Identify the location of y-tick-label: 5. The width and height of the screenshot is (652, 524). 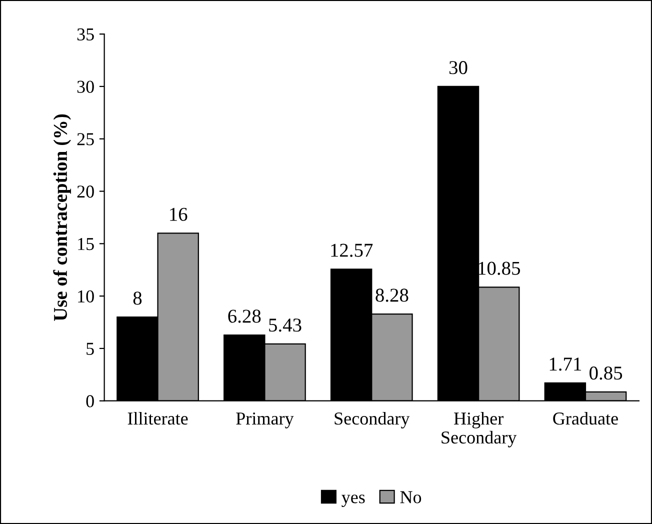
(90, 348).